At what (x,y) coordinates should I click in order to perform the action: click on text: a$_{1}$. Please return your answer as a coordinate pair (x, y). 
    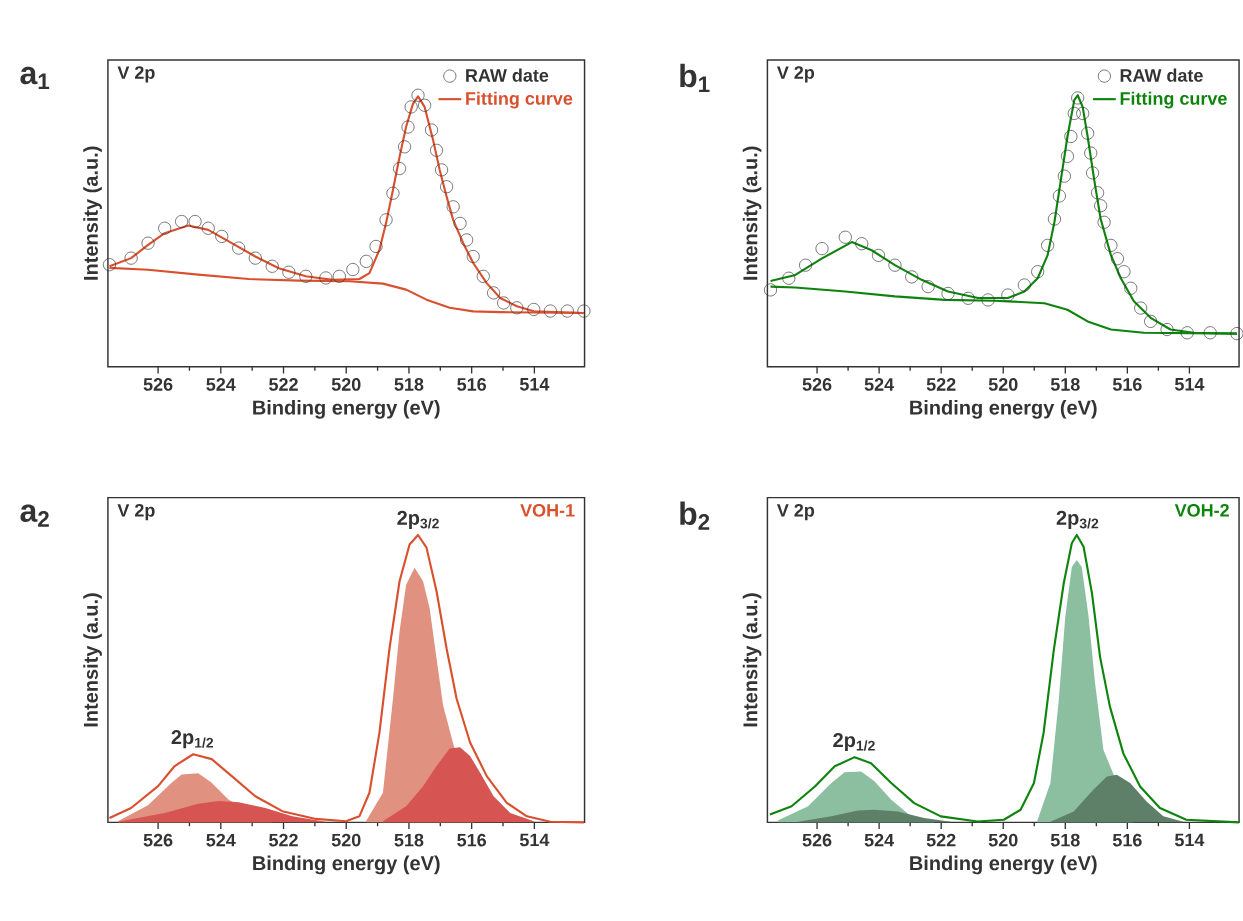
    Looking at the image, I should click on (35, 77).